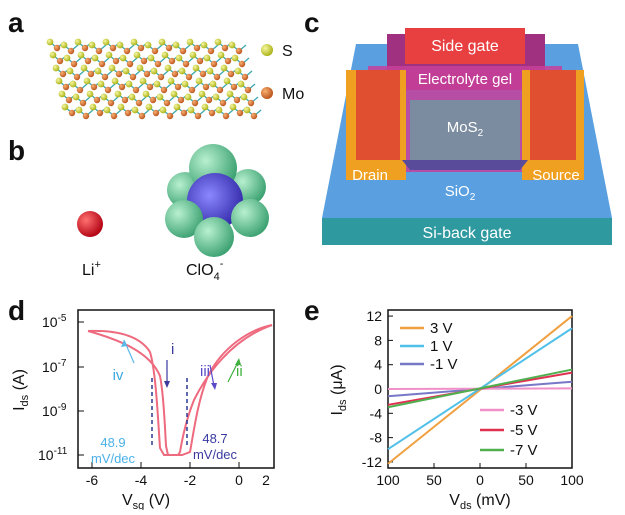 The width and height of the screenshot is (625, 515). What do you see at coordinates (217, 213) in the screenshot?
I see `perchlorate-ion-illustration: ClO4-` at bounding box center [217, 213].